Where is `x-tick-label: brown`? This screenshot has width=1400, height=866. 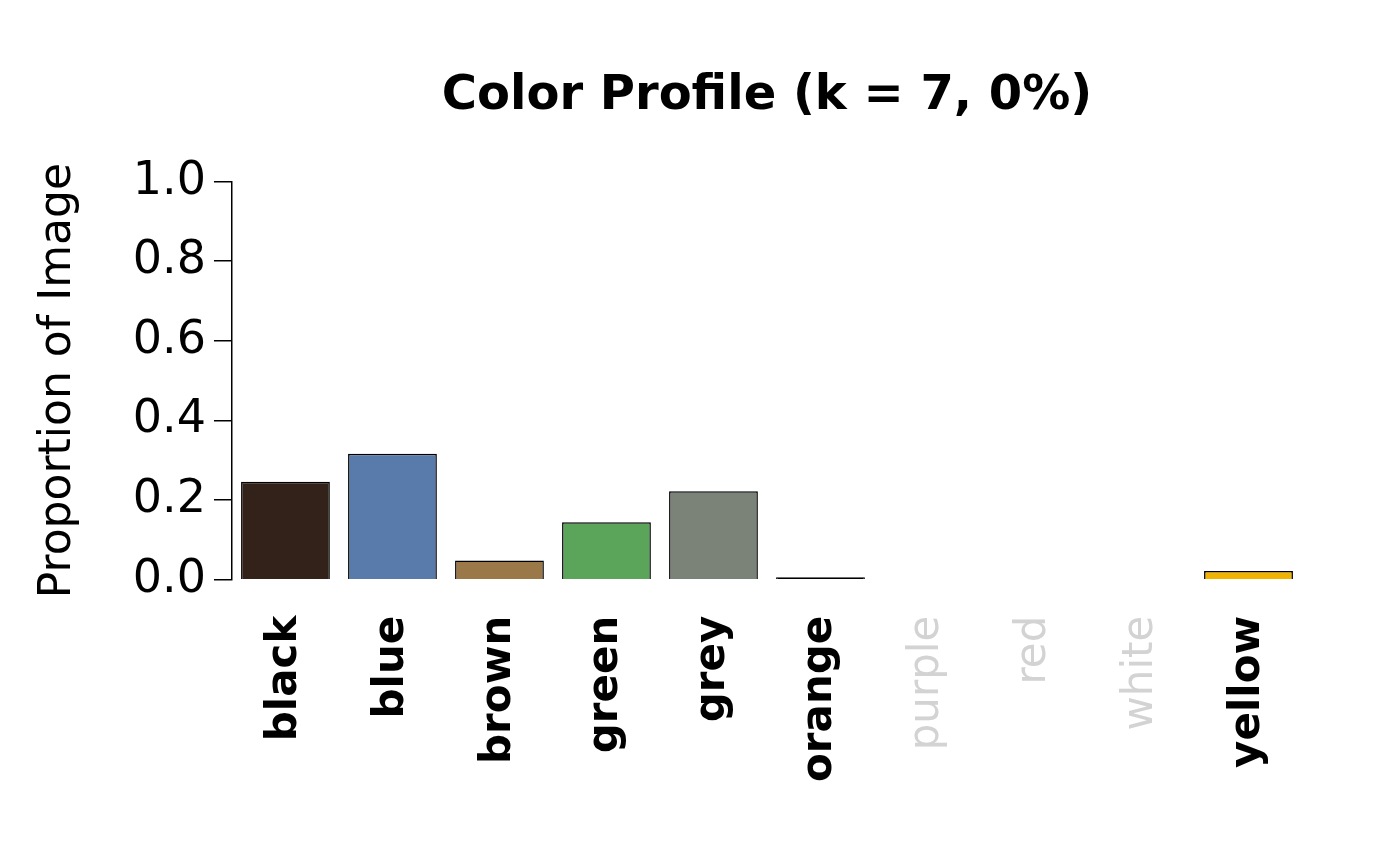 x-tick-label: brown is located at coordinates (496, 689).